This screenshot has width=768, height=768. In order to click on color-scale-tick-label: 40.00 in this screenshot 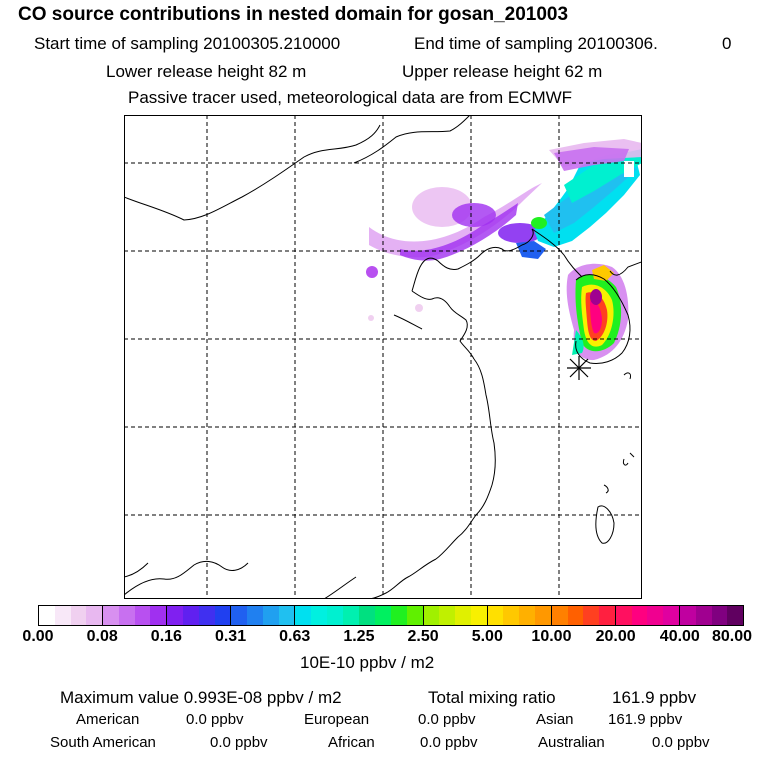, I will do `click(679, 636)`.